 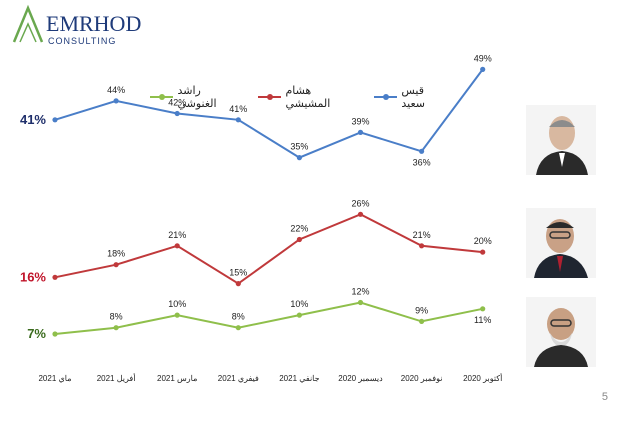 I want to click on legend-item-mechichi: هشام المشيشي, so click(x=307, y=97).